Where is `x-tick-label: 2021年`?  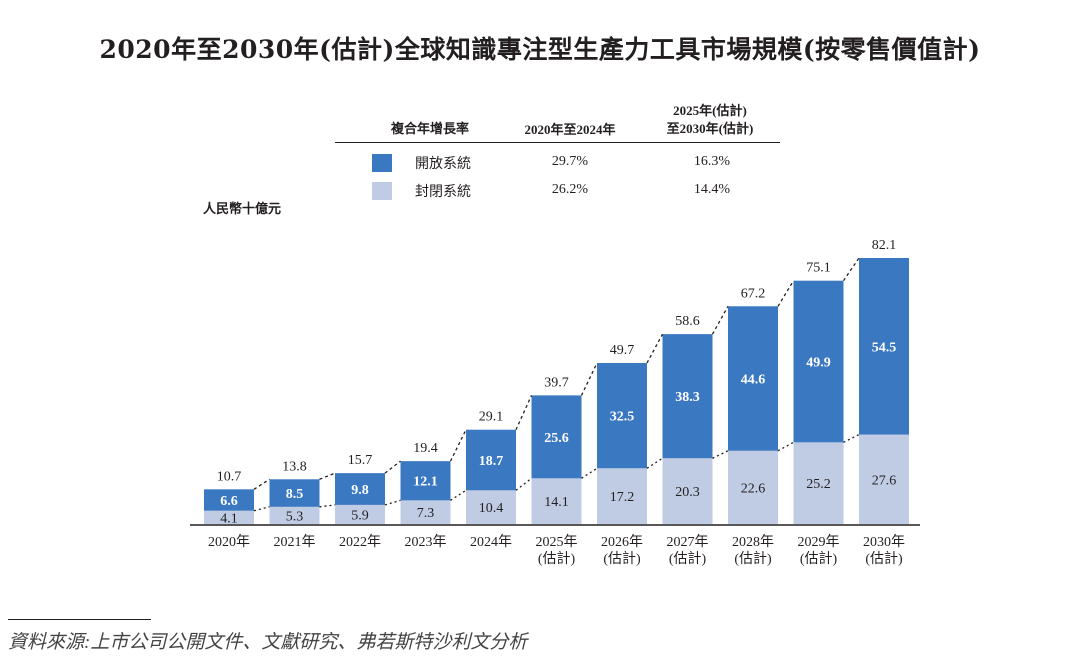 x-tick-label: 2021年 is located at coordinates (295, 542).